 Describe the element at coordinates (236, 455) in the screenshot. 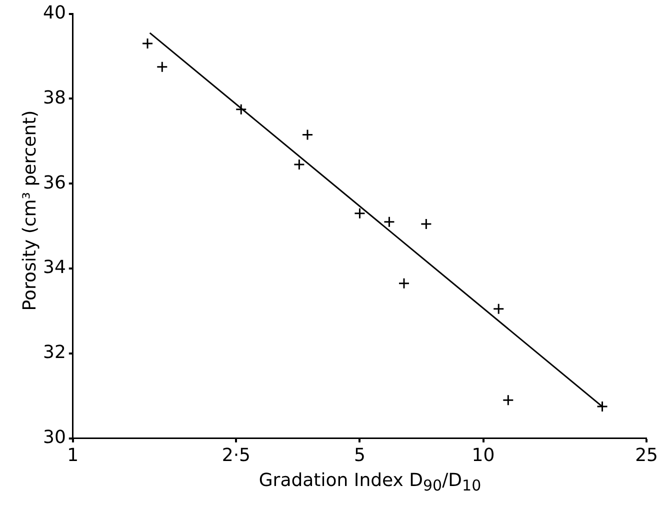

I see `x-tick-label: 2·5` at that location.